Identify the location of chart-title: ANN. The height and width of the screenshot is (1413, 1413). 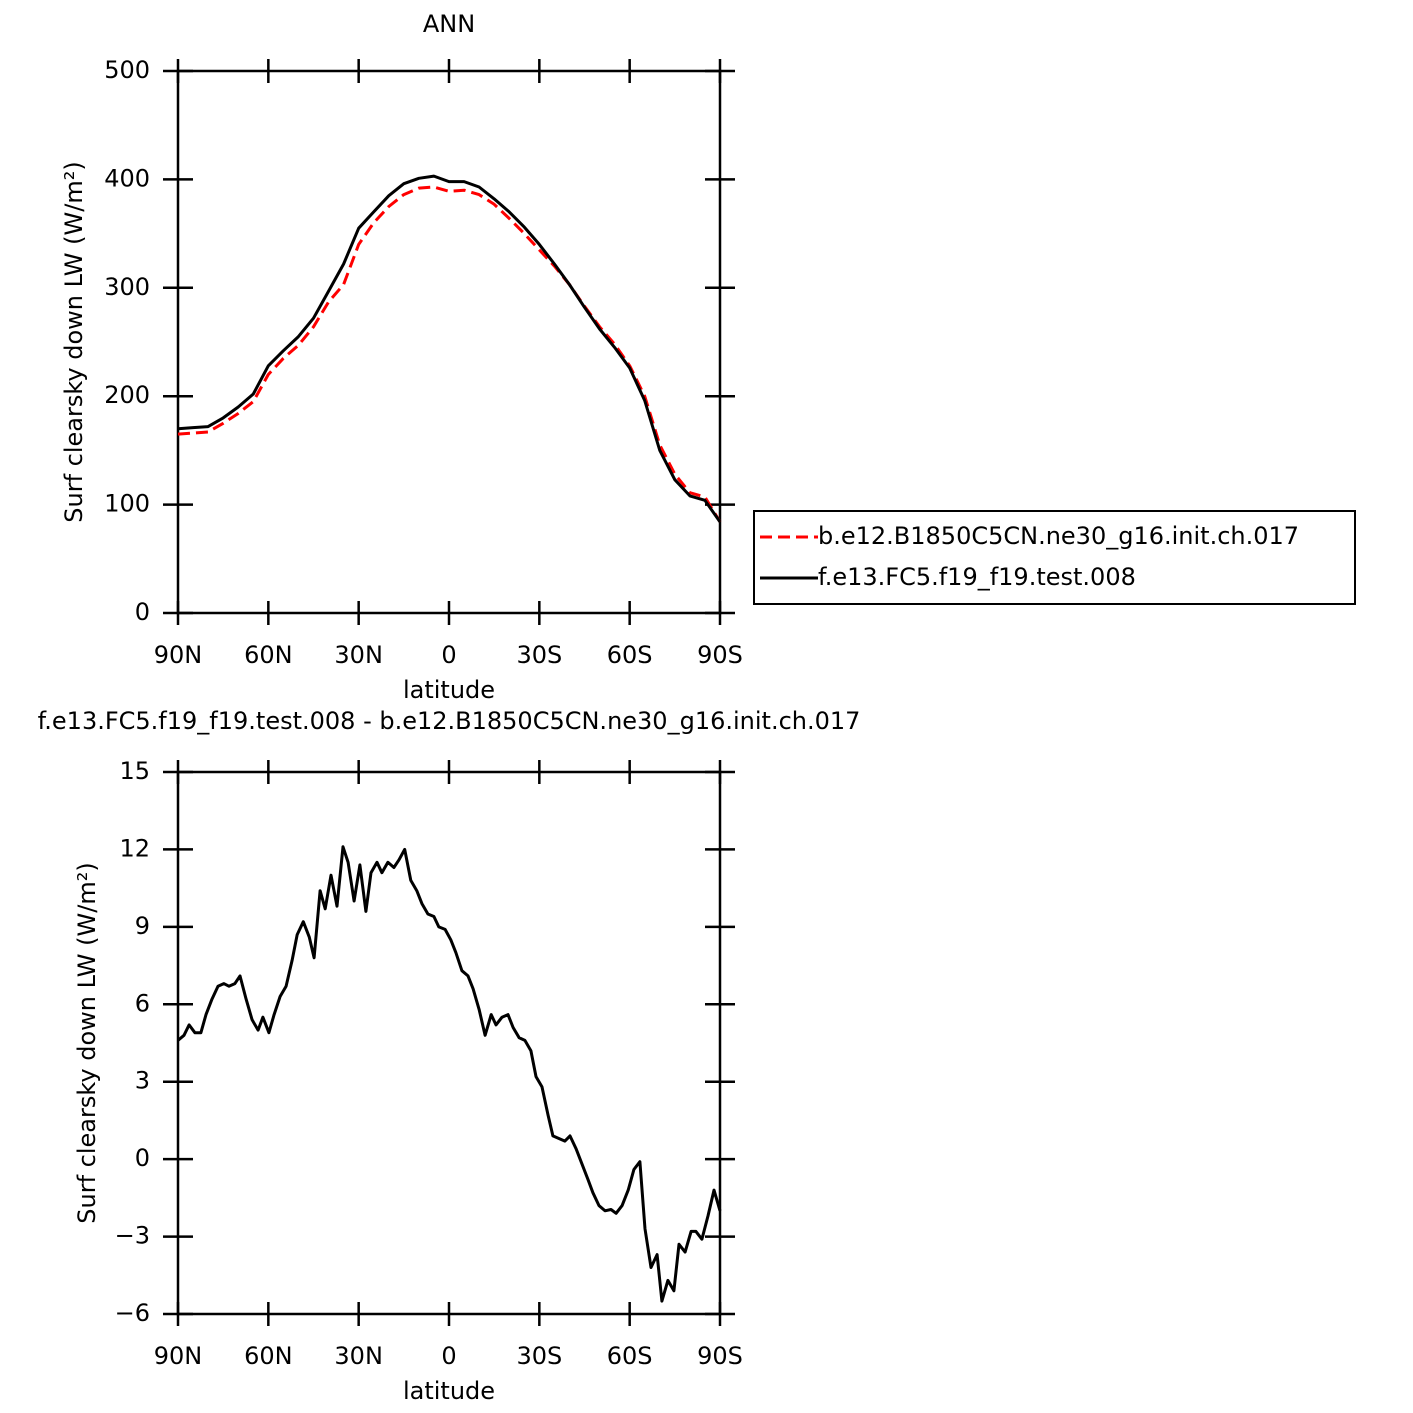
(449, 24).